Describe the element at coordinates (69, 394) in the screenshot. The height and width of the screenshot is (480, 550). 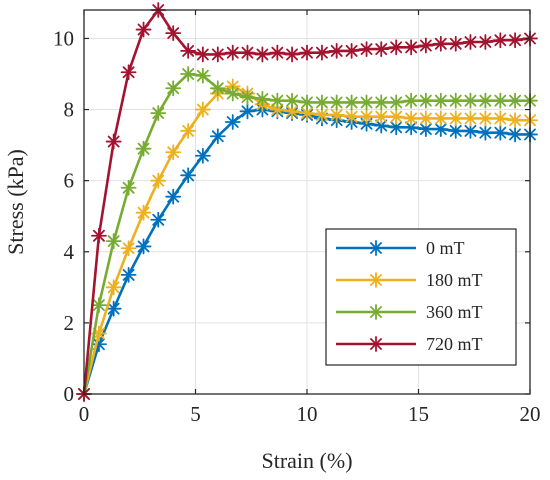
I see `y-tick-label: 0` at that location.